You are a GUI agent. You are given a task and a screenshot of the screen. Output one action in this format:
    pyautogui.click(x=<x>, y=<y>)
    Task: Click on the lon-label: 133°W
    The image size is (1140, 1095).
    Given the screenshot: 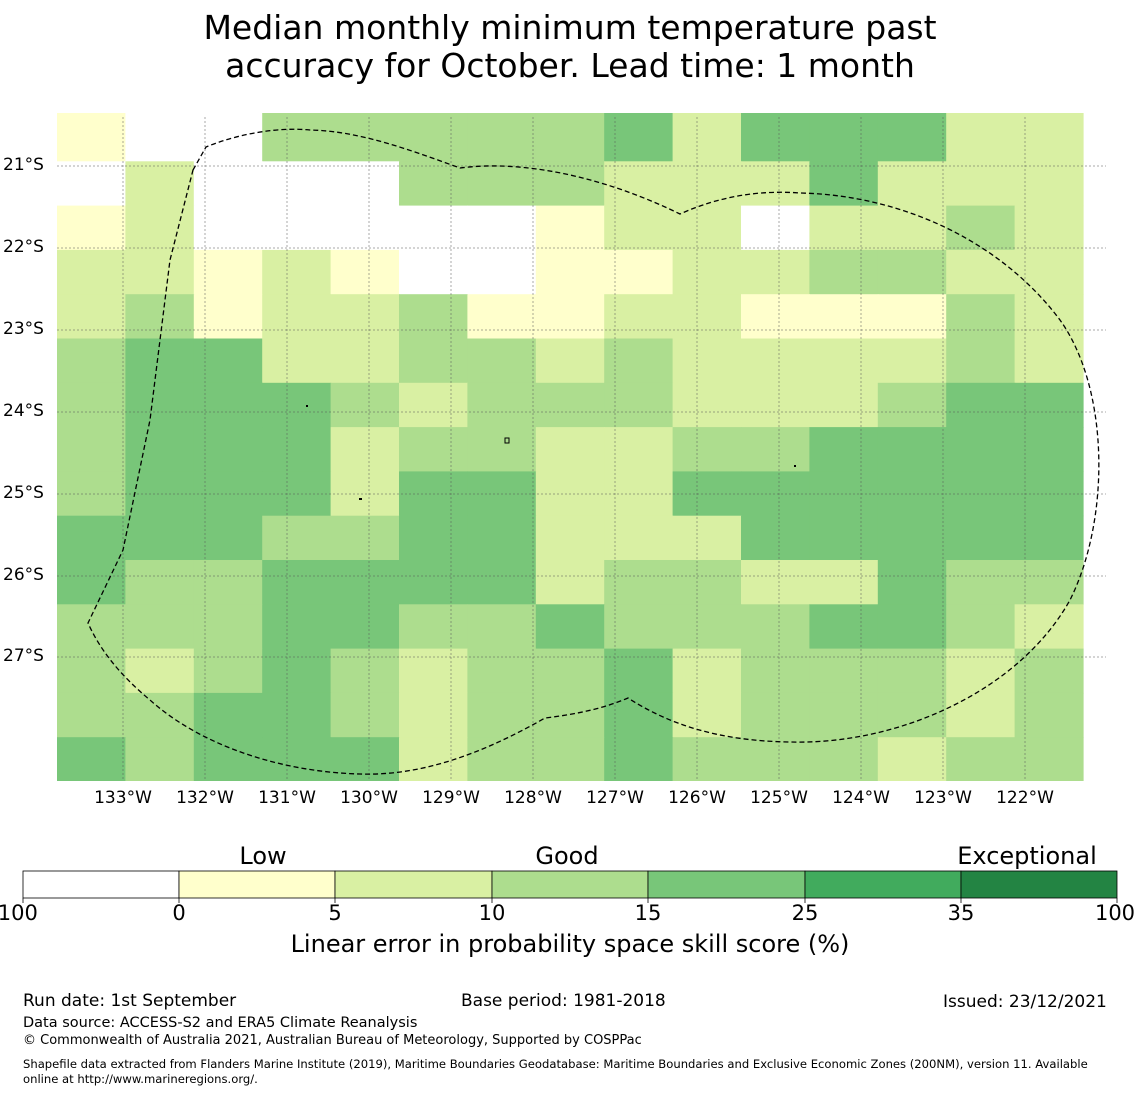 What is the action you would take?
    pyautogui.click(x=123, y=798)
    